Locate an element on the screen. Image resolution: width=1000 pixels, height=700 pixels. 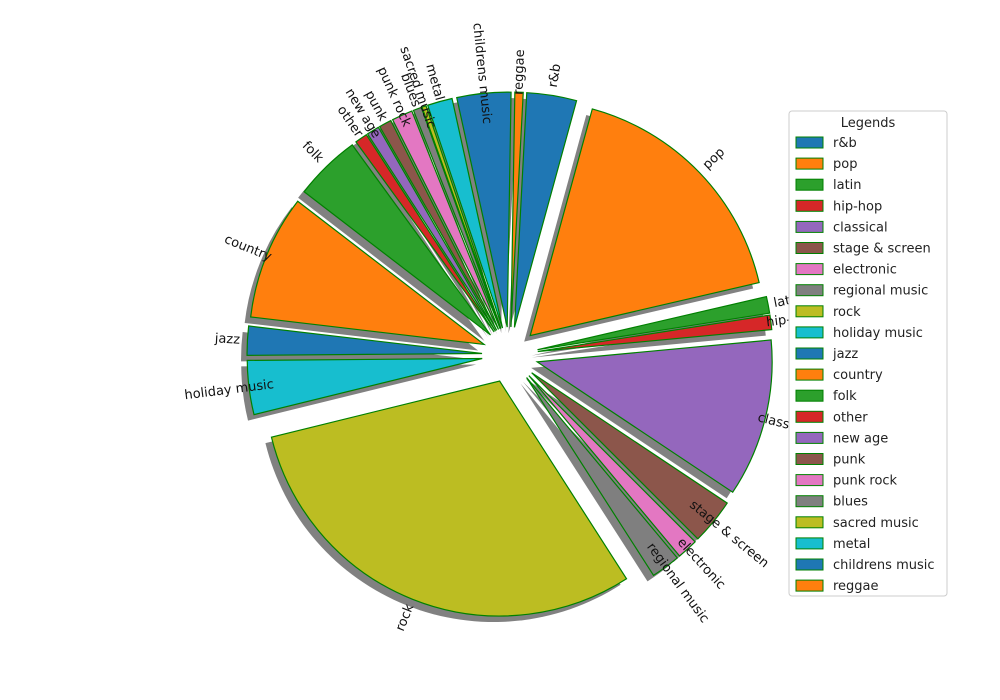
legend-label: pop is located at coordinates (845, 164).